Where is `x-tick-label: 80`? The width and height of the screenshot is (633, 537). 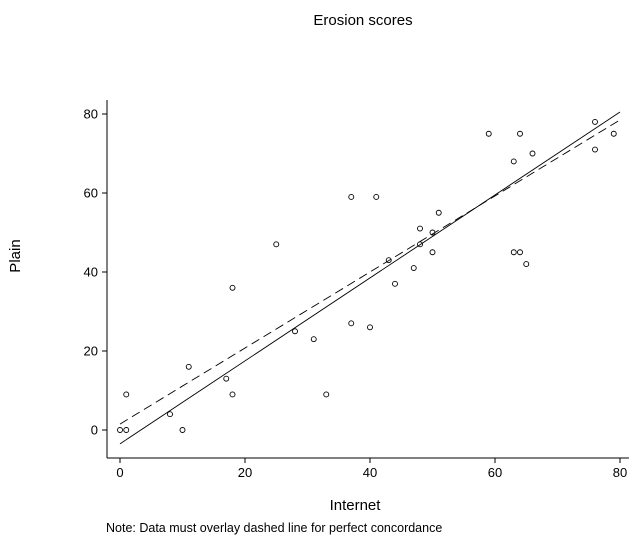 x-tick-label: 80 is located at coordinates (620, 472).